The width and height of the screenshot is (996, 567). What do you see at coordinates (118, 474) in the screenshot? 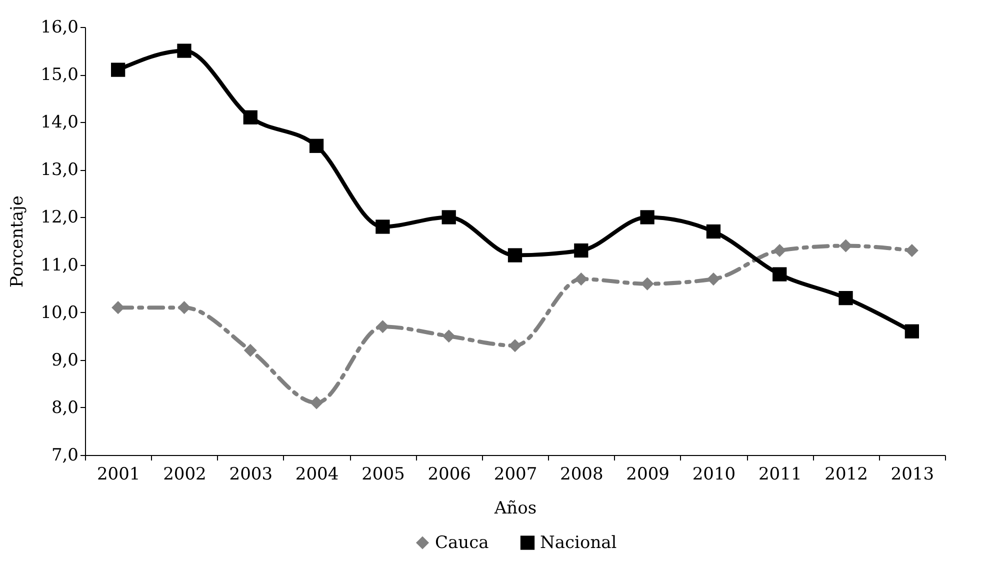
I see `x-tick-label: 2001` at bounding box center [118, 474].